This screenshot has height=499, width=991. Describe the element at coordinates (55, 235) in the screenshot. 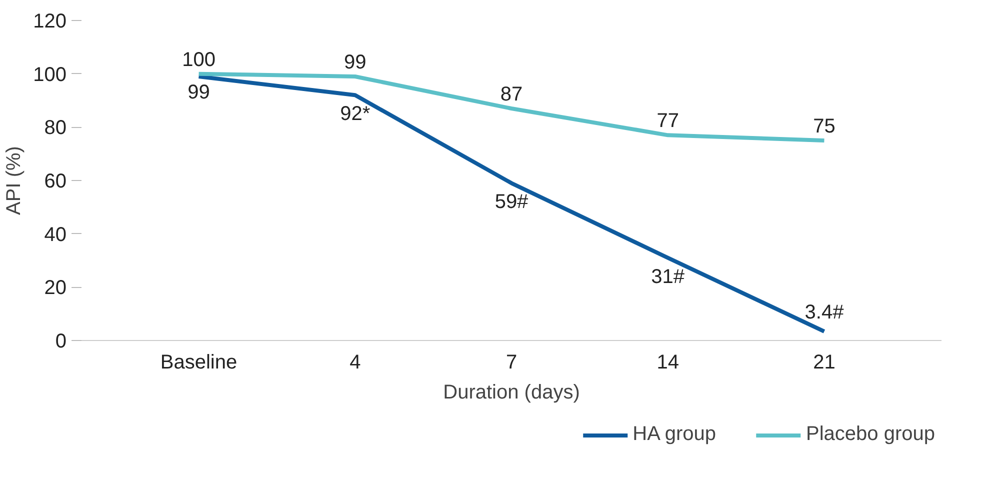

I see `y-tick-label: 40` at that location.